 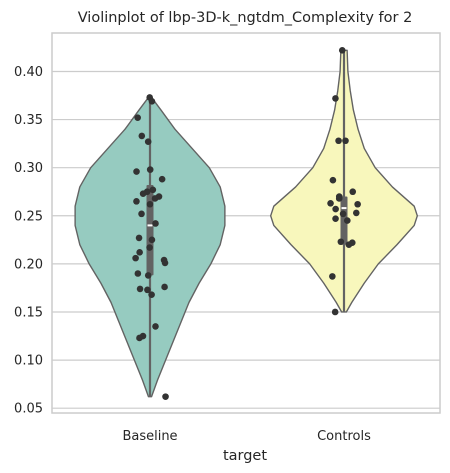 I want to click on y-tick-label: 0.25, so click(x=28, y=216).